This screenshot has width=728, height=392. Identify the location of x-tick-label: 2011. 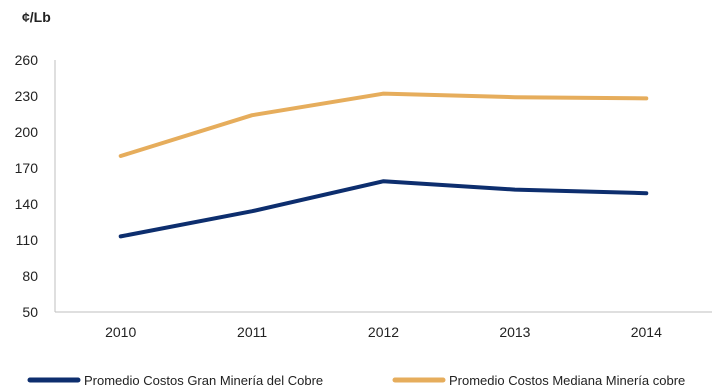
(252, 332).